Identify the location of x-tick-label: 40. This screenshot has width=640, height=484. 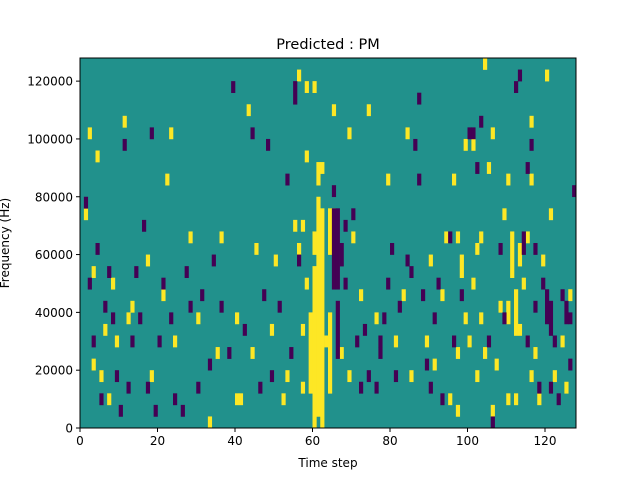
(234, 441).